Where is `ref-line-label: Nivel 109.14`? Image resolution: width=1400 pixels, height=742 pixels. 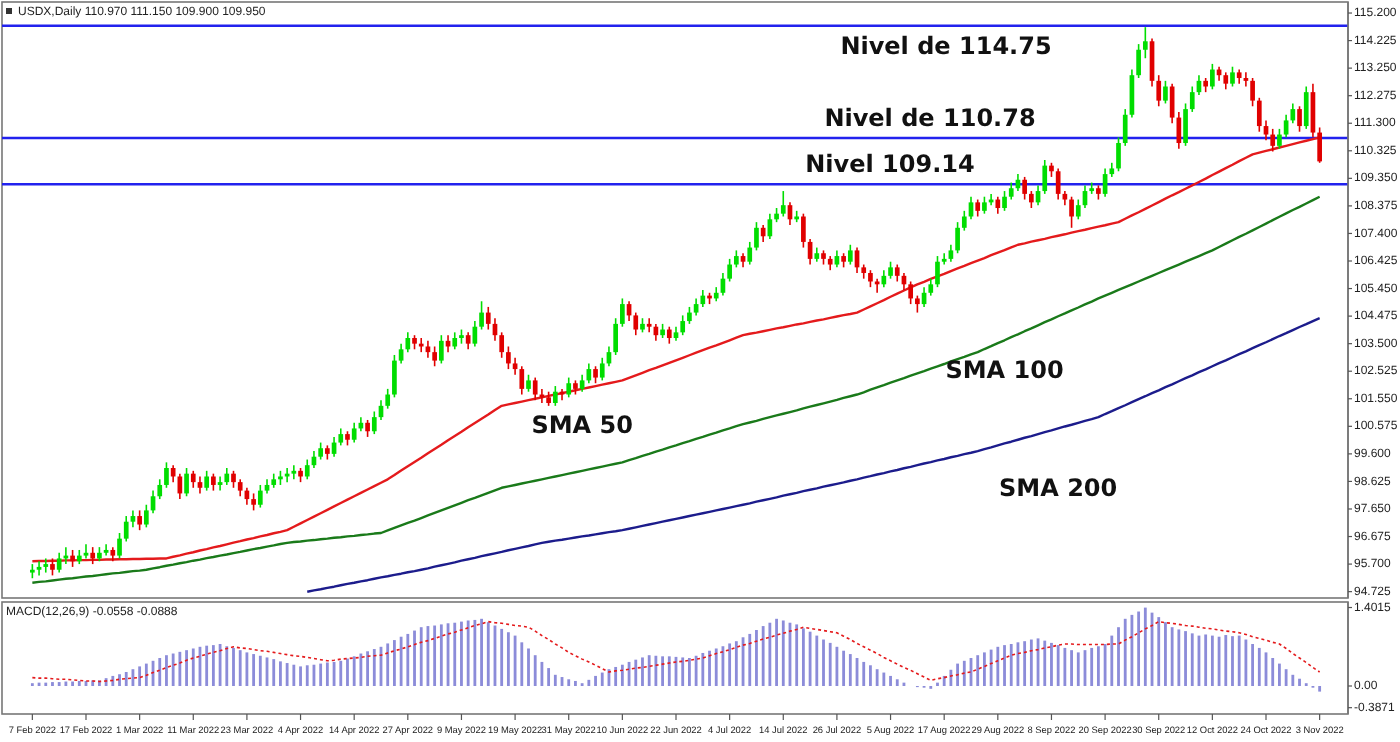 ref-line-label: Nivel 109.14 is located at coordinates (890, 164).